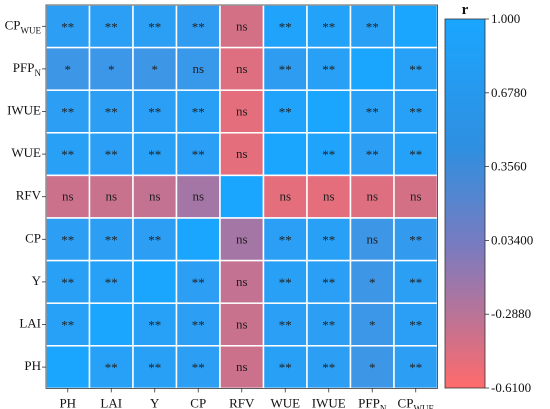 The width and height of the screenshot is (550, 409). What do you see at coordinates (329, 402) in the screenshot?
I see `column-tick-label: IWUE` at bounding box center [329, 402].